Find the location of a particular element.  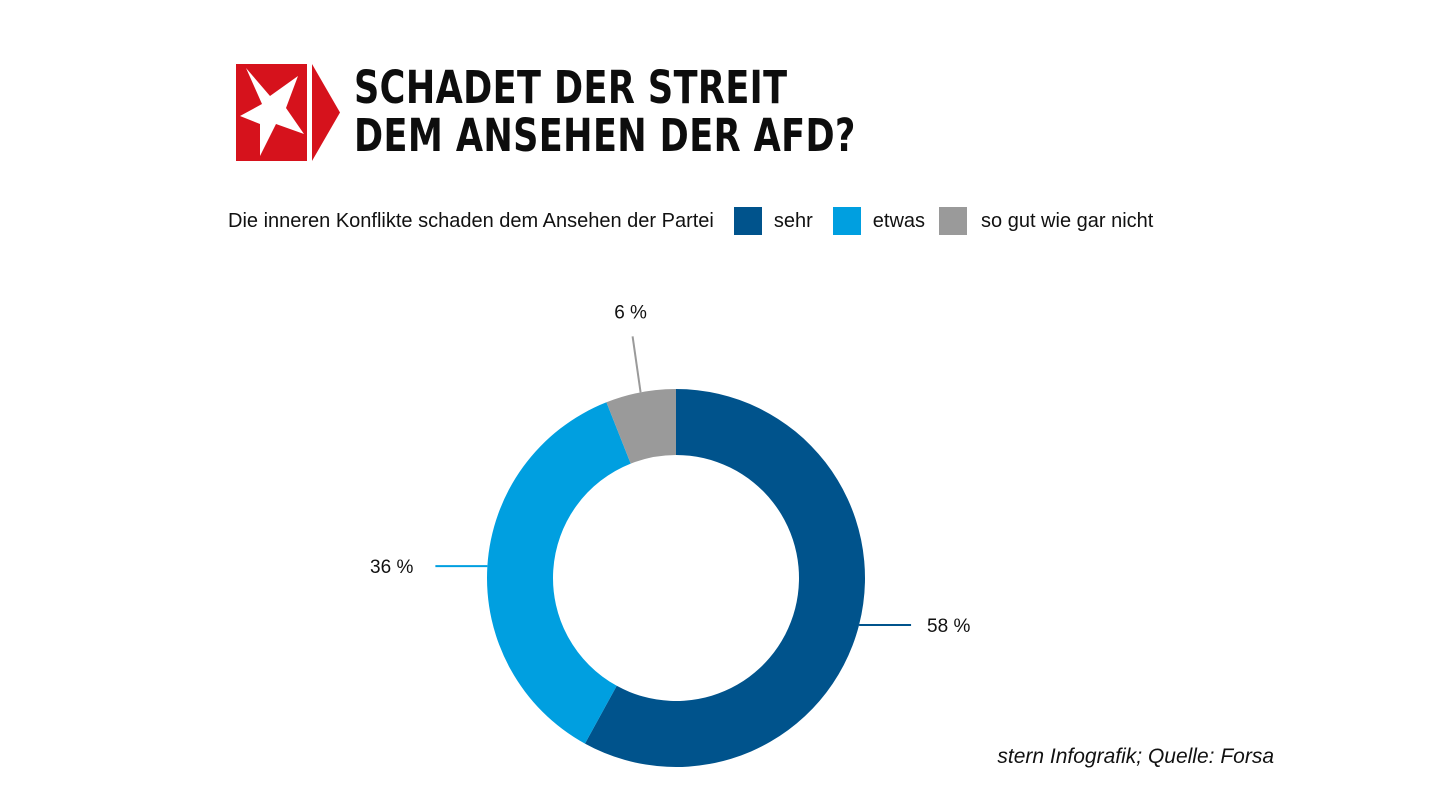

source-note: stern Infografik; Quelle: Forsa is located at coordinates (1135, 756).